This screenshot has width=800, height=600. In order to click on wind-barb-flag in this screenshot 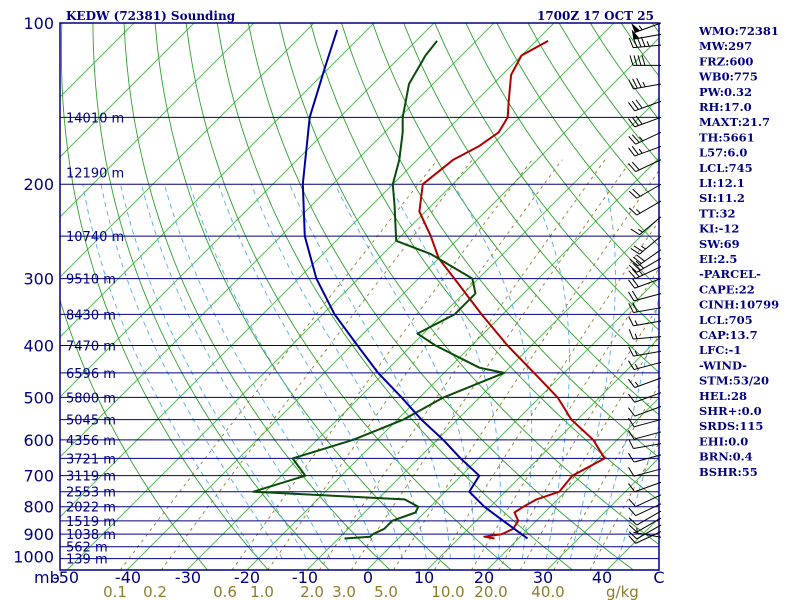, I will do `click(636, 28)`.